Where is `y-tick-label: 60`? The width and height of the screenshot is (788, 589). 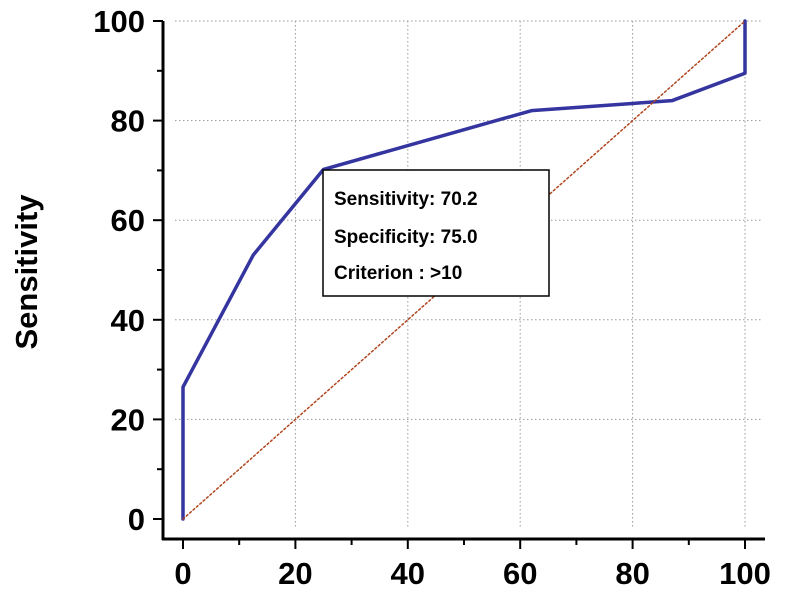
y-tick-label: 60 is located at coordinates (128, 220).